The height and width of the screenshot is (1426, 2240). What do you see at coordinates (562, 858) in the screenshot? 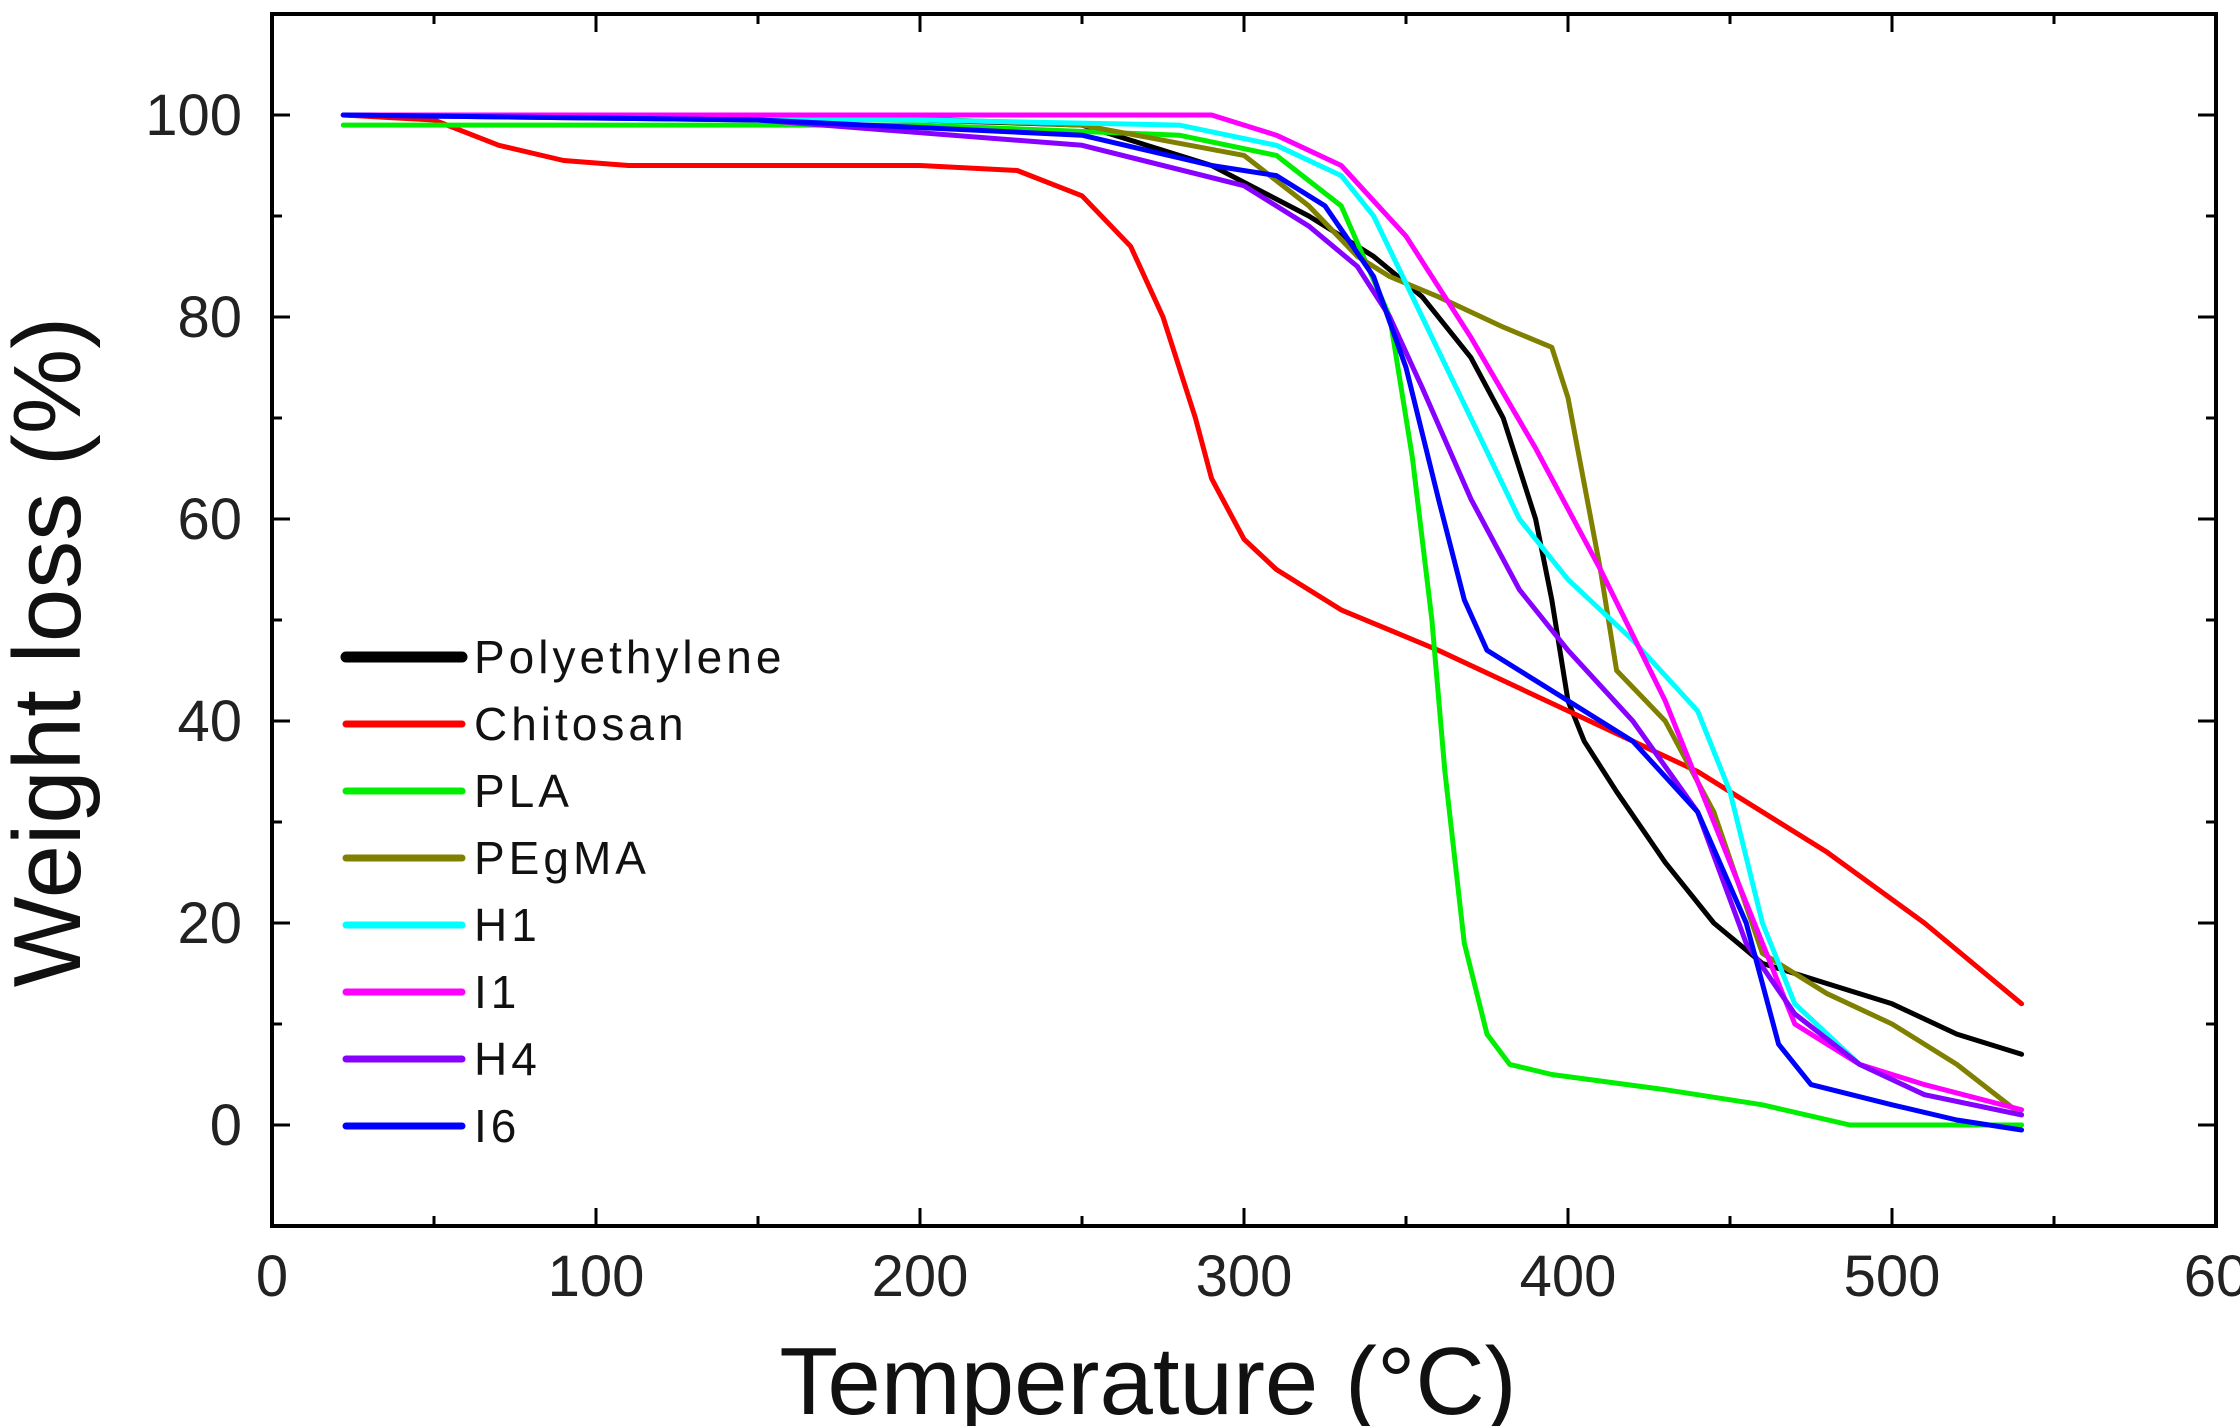
I see `legend-label-pegma: PEgMA` at bounding box center [562, 858].